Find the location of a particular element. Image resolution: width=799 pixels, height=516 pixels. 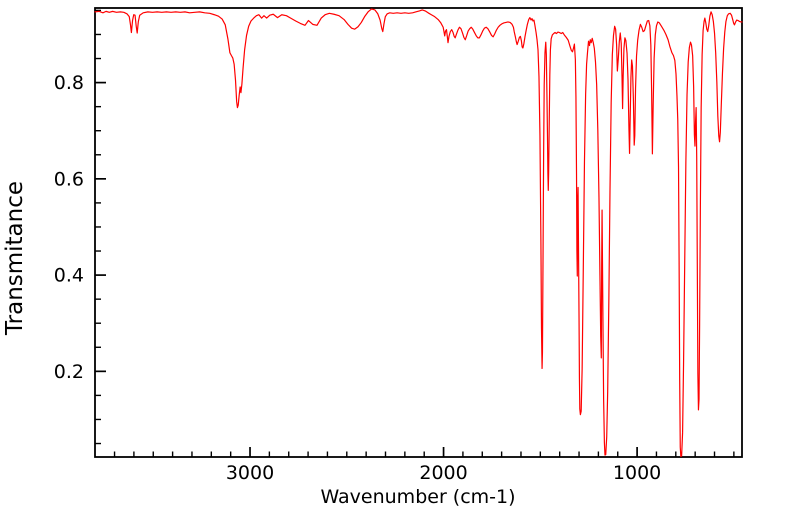

y-tick-label: 0.8 is located at coordinates (69, 83).